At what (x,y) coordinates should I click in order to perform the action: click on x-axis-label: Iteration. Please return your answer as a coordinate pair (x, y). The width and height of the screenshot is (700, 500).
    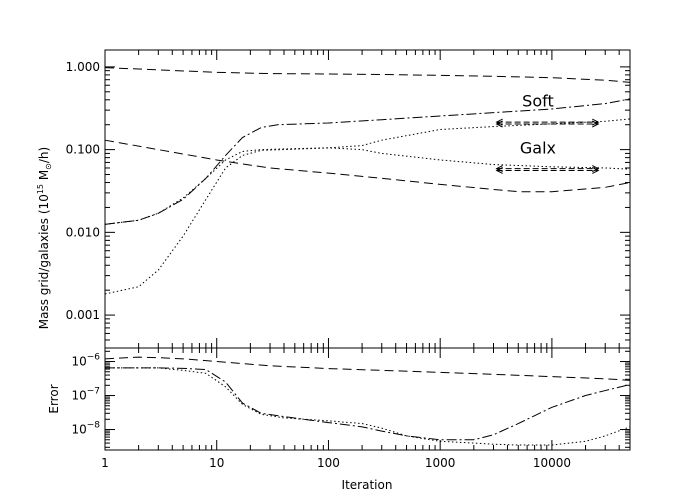
    Looking at the image, I should click on (367, 485).